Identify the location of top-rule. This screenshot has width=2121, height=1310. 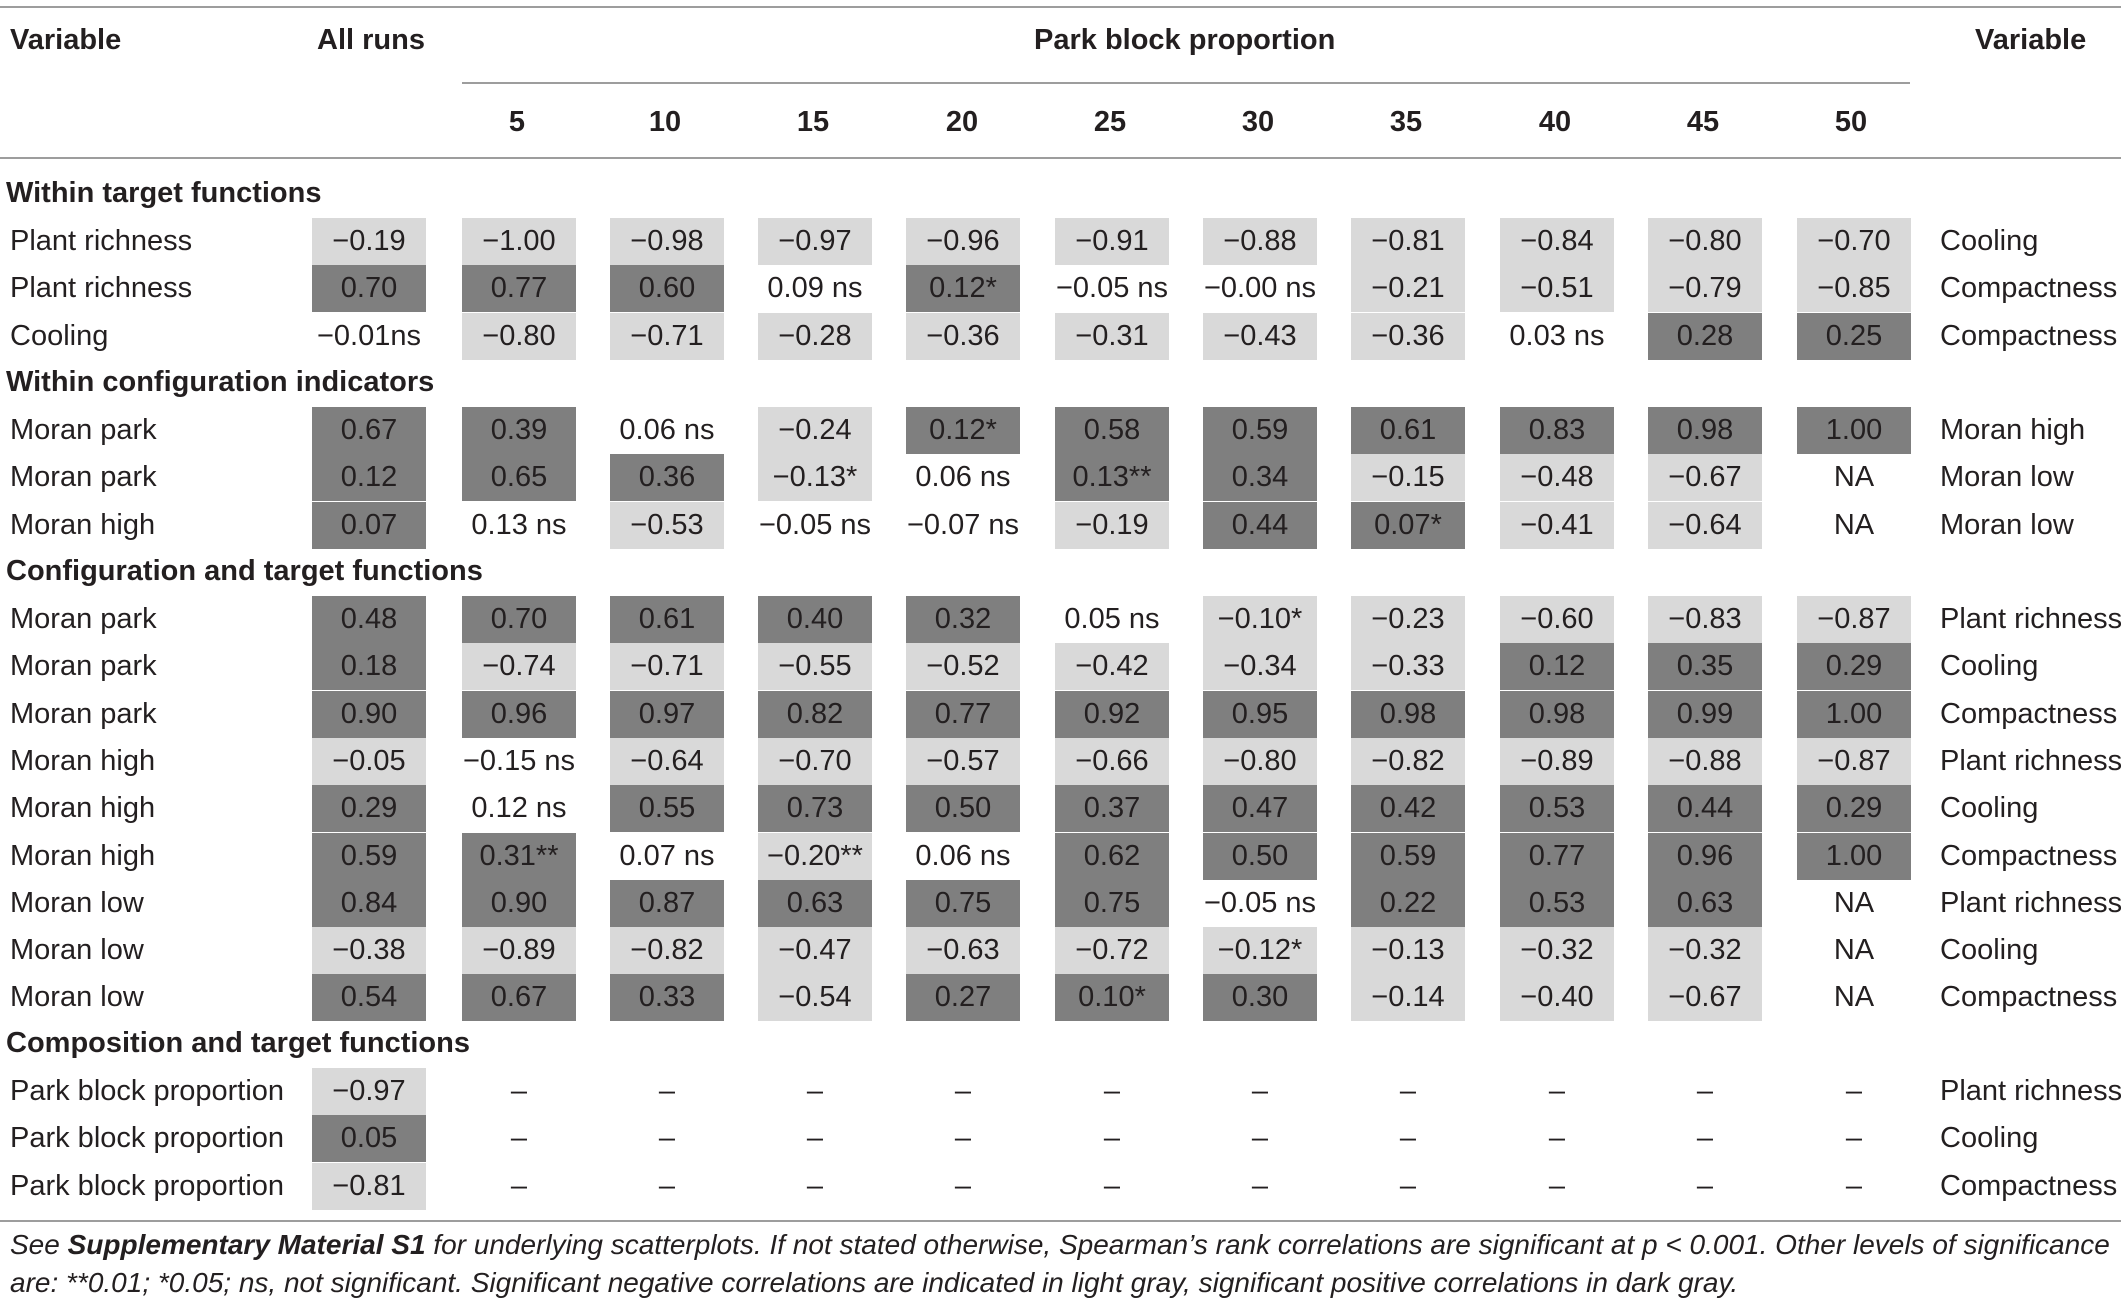
(1060, 7).